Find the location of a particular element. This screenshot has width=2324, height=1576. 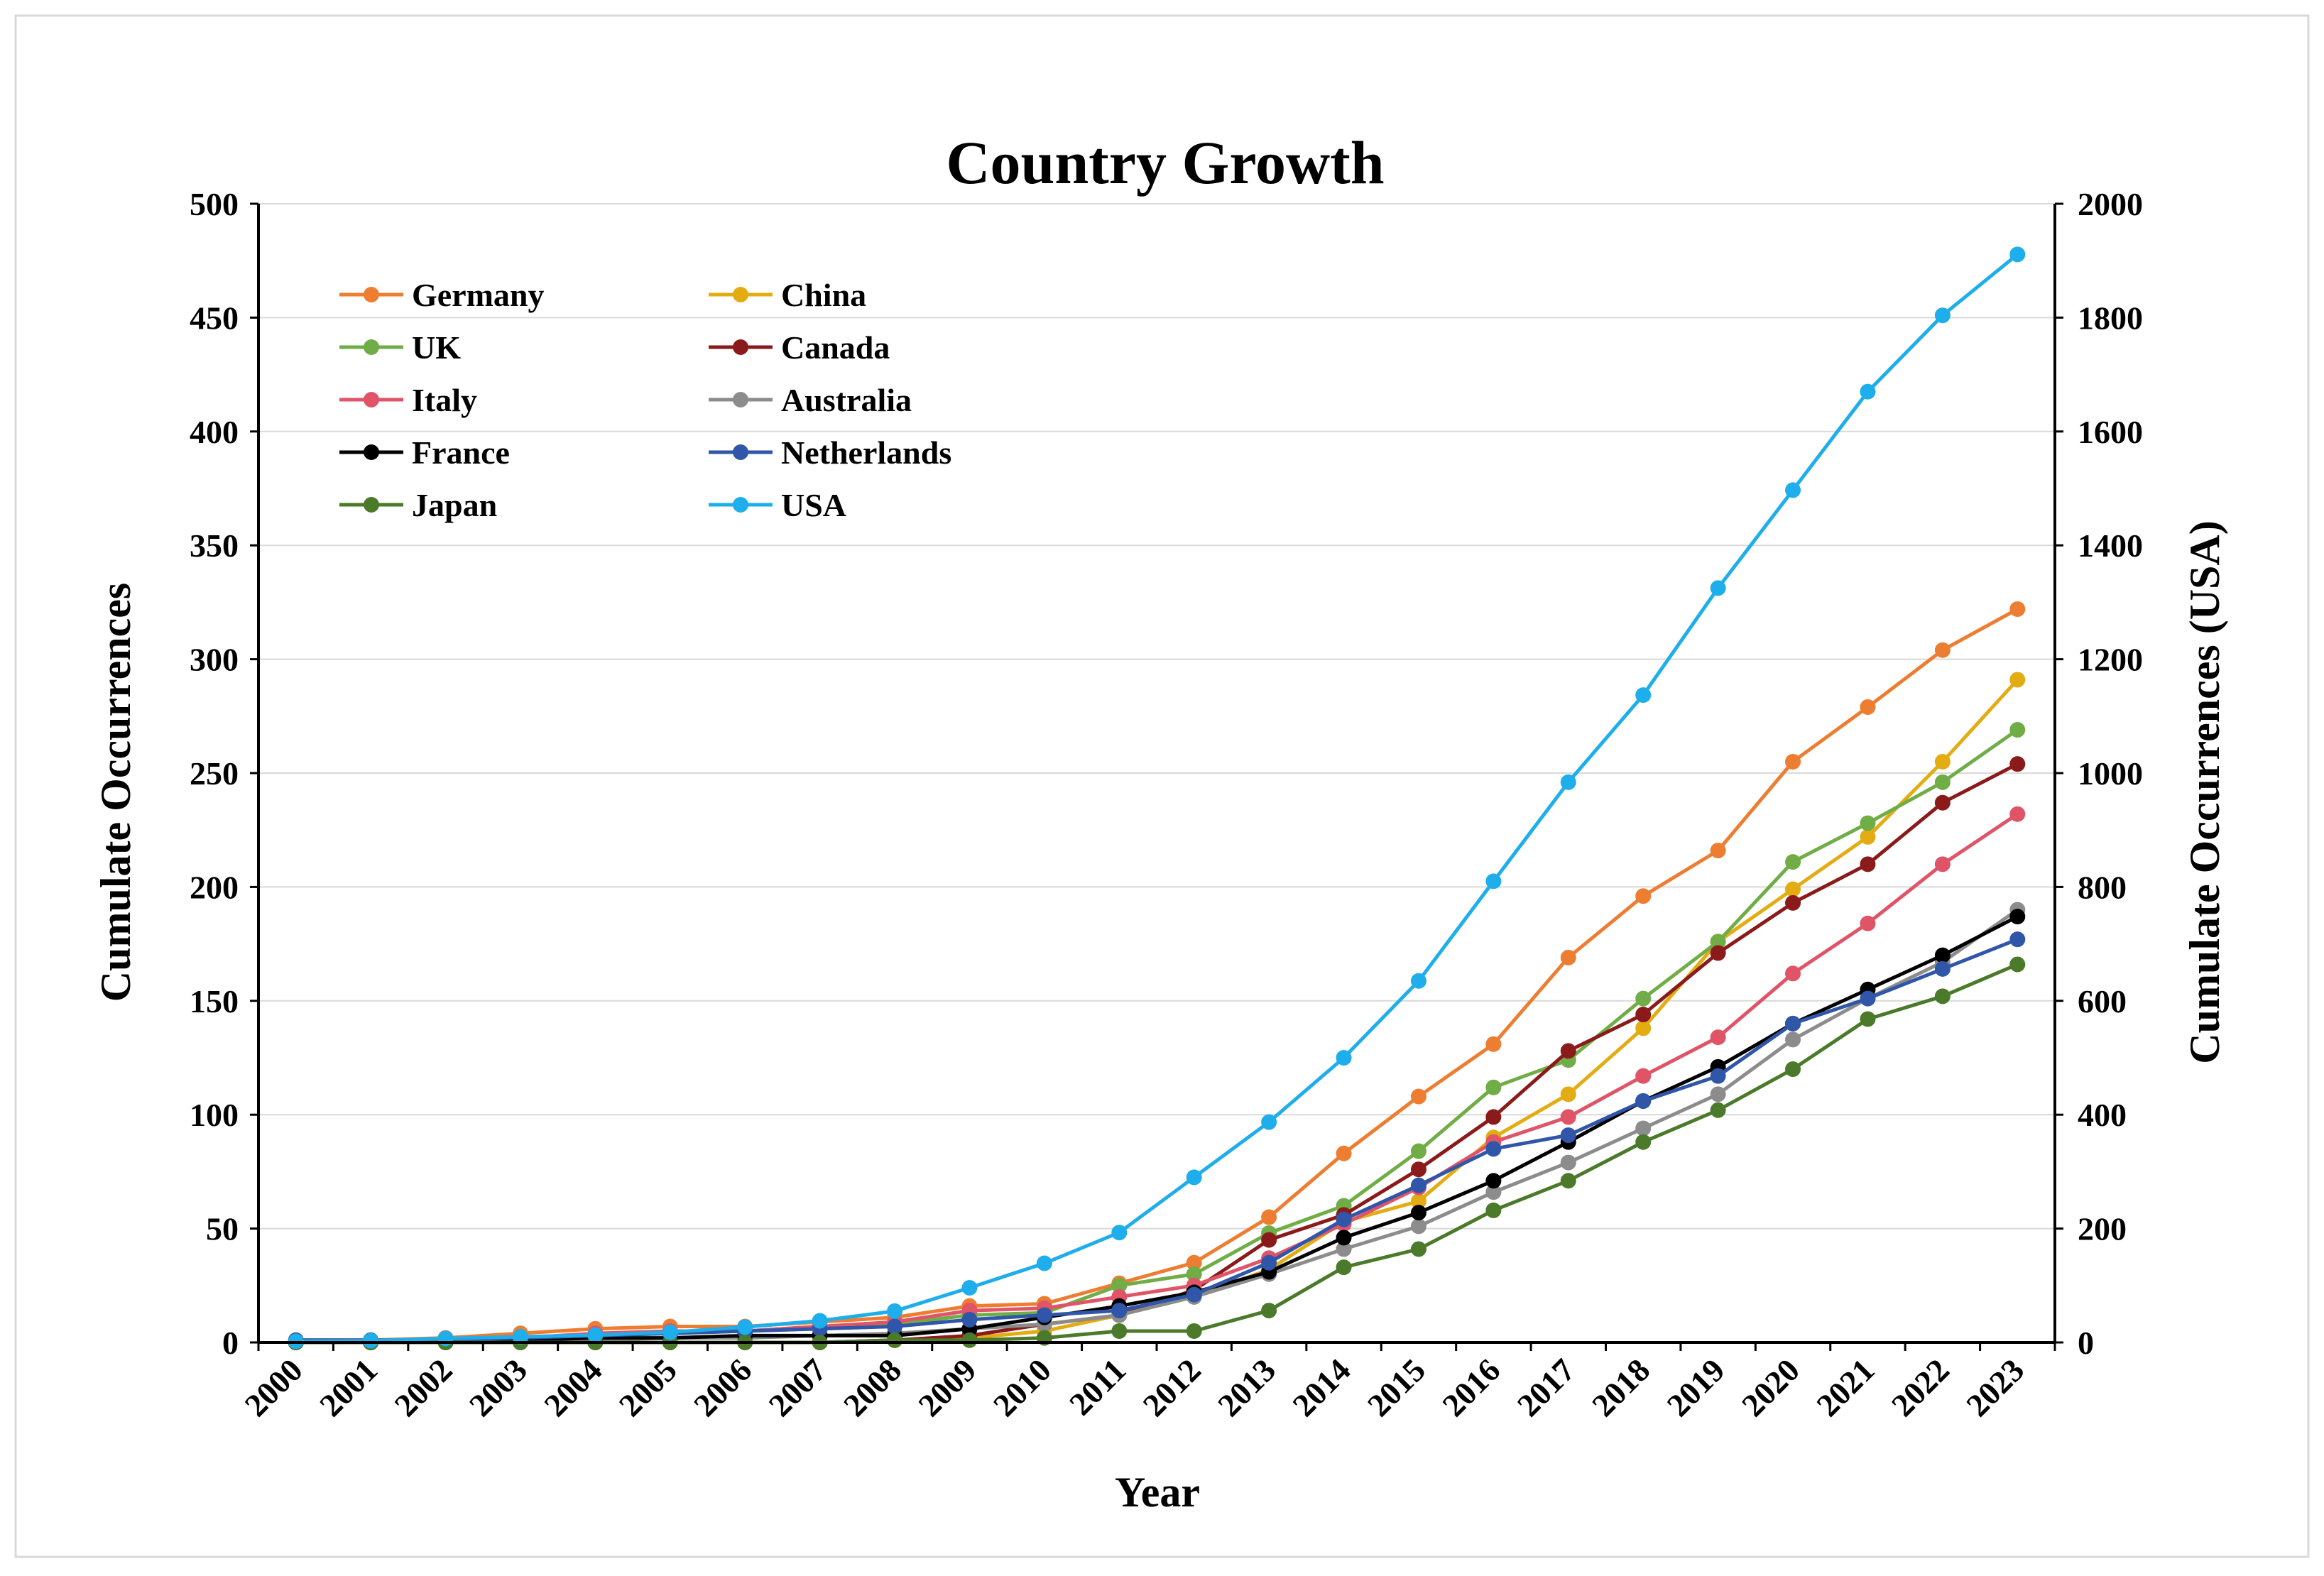

legend-item-canada: Canada is located at coordinates (799, 347).